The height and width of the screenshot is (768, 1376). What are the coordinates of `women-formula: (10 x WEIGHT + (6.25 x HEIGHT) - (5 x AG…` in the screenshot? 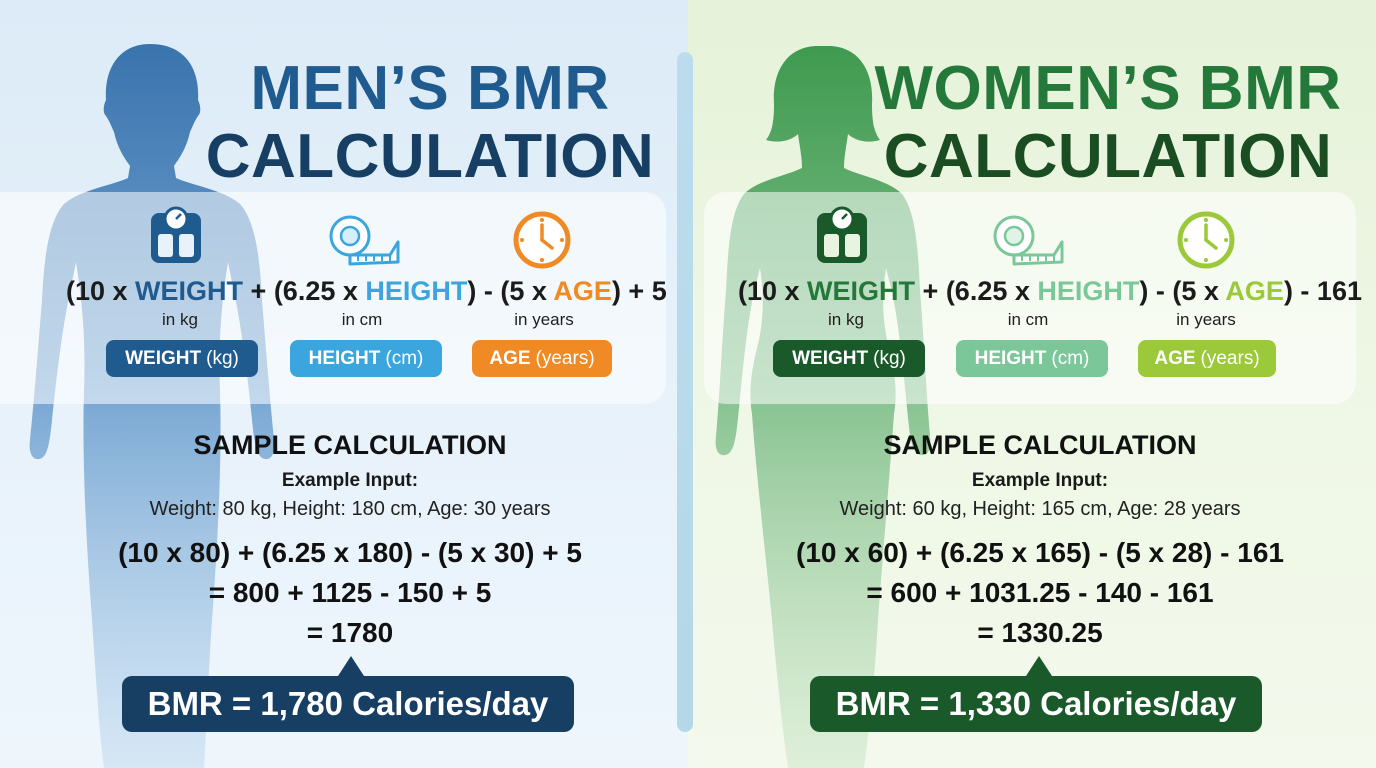 It's located at (1050, 291).